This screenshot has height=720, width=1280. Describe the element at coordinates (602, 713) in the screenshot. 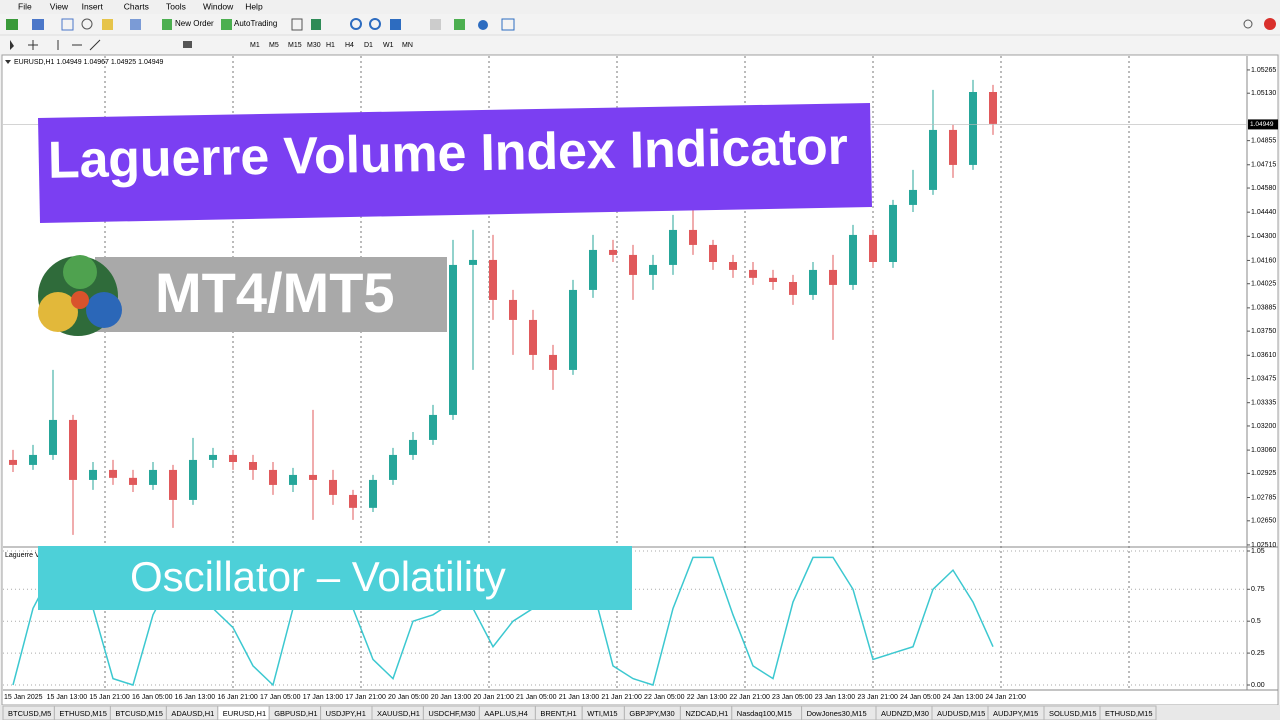

I see `tab-label: WTI,M15` at that location.